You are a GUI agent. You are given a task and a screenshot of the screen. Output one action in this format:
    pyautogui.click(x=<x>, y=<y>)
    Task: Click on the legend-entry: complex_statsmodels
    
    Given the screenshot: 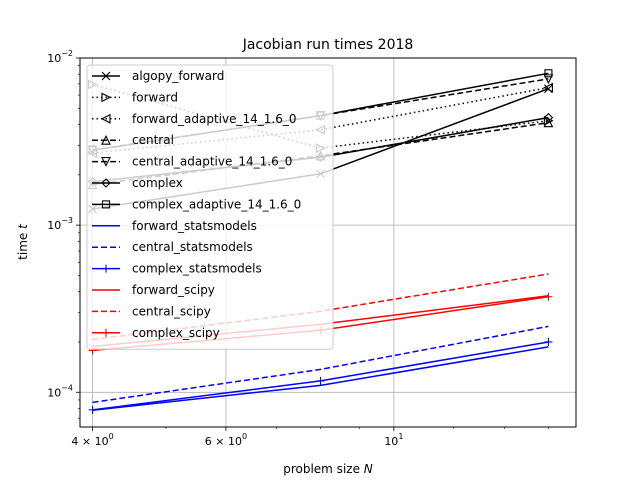 What is the action you would take?
    pyautogui.click(x=177, y=269)
    